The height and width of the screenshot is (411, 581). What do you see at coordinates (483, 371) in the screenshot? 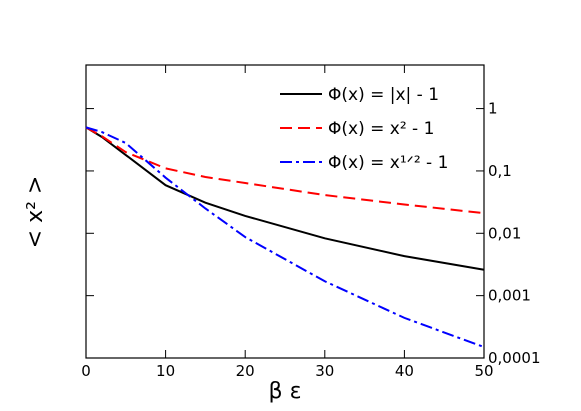
I see `x-tick-label: 50` at bounding box center [483, 371].